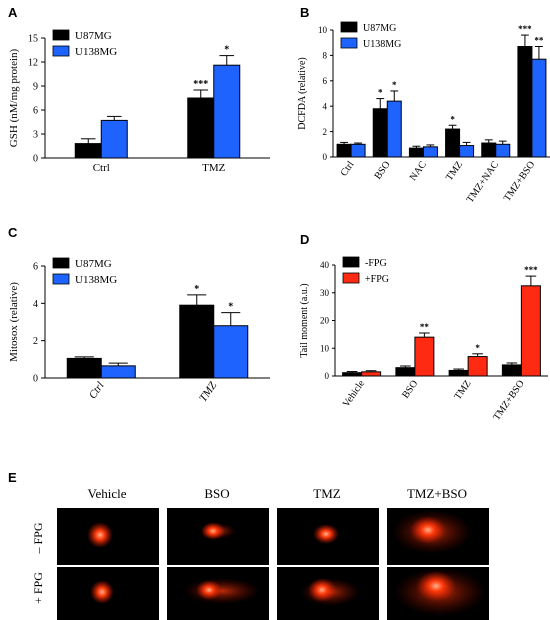 The image size is (550, 620). What do you see at coordinates (520, 181) in the screenshot?
I see `x-category-label-b: TMZ+BSO` at bounding box center [520, 181].